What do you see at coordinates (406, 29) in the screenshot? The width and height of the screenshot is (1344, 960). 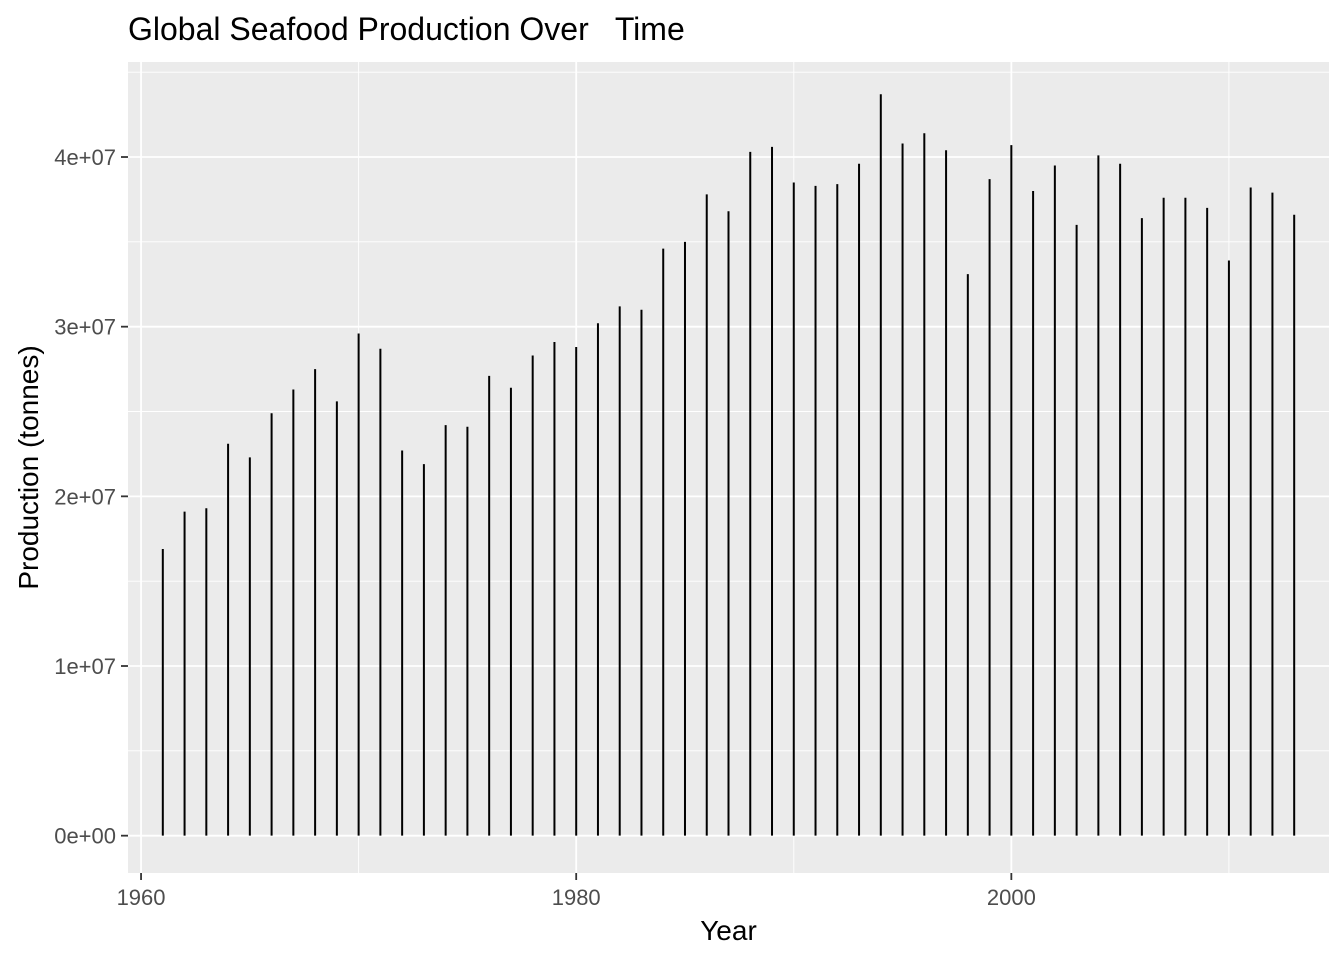 I see `chart-title: Global Seafood Production Over Time` at bounding box center [406, 29].